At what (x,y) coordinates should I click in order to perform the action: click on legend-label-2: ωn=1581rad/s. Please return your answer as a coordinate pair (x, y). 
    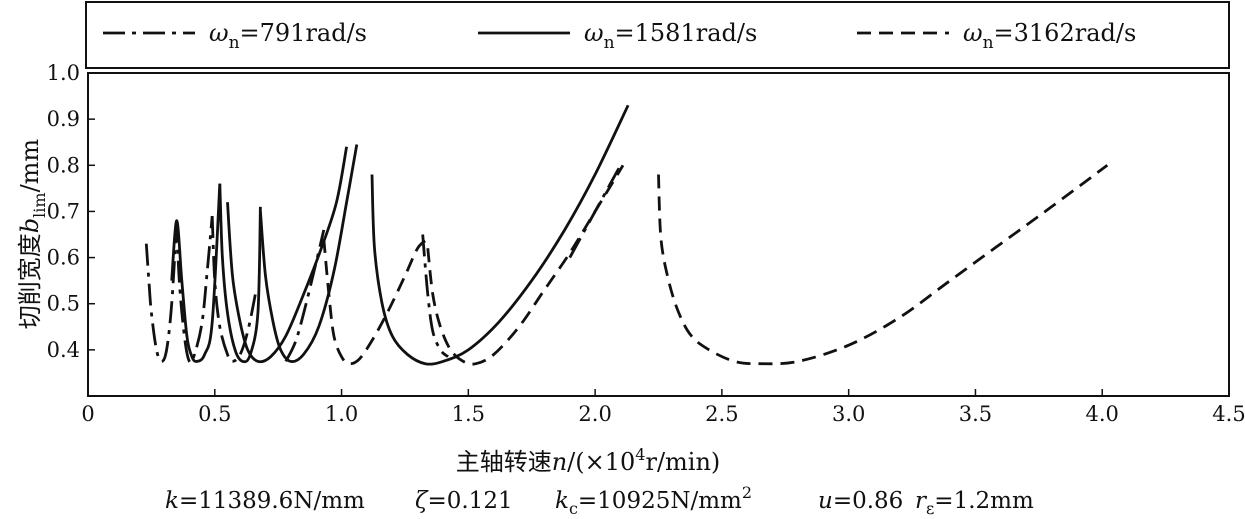
    Looking at the image, I should click on (670, 36).